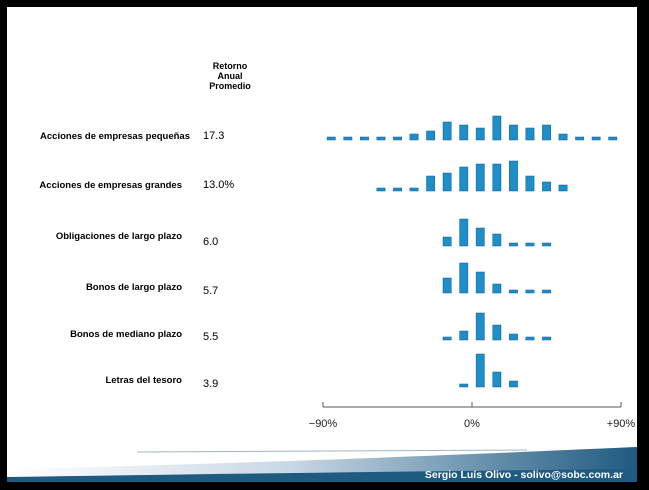 The height and width of the screenshot is (490, 649). I want to click on row-value-treasury-bills: 3.9, so click(211, 384).